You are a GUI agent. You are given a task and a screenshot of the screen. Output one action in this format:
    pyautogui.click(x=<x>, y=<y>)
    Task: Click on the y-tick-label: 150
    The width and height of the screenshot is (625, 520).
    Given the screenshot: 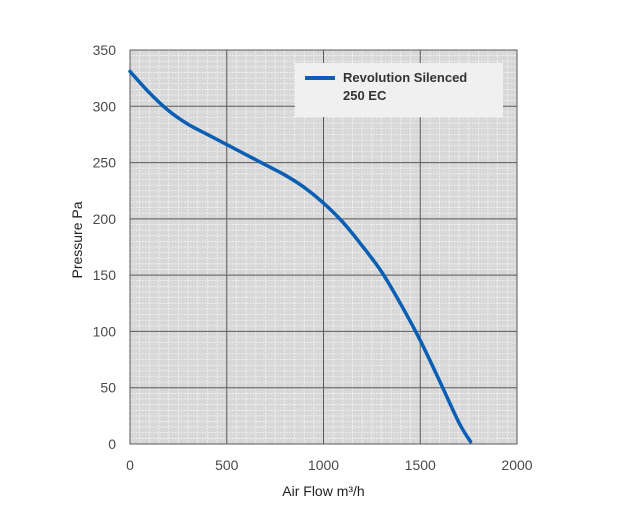 What is the action you would take?
    pyautogui.click(x=105, y=275)
    